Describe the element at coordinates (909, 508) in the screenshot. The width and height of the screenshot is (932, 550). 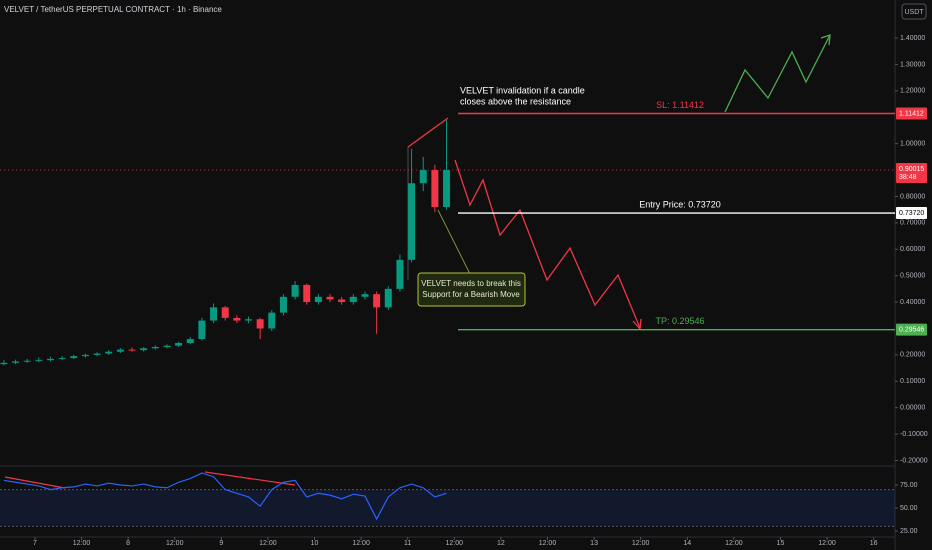
I see `rsi-tick-label: 50.00` at that location.